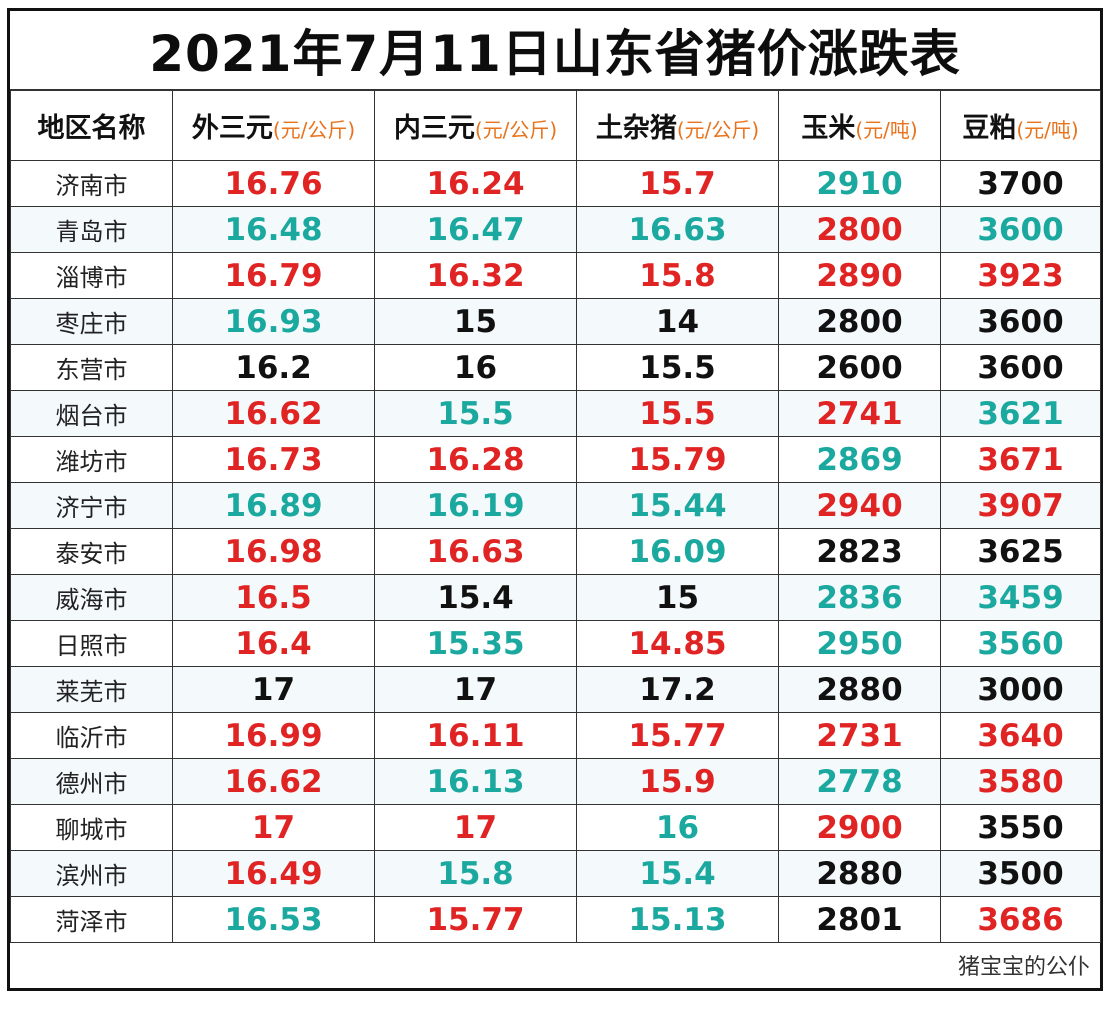  Describe the element at coordinates (91, 229) in the screenshot. I see `region-name-cell: 青岛市` at that location.